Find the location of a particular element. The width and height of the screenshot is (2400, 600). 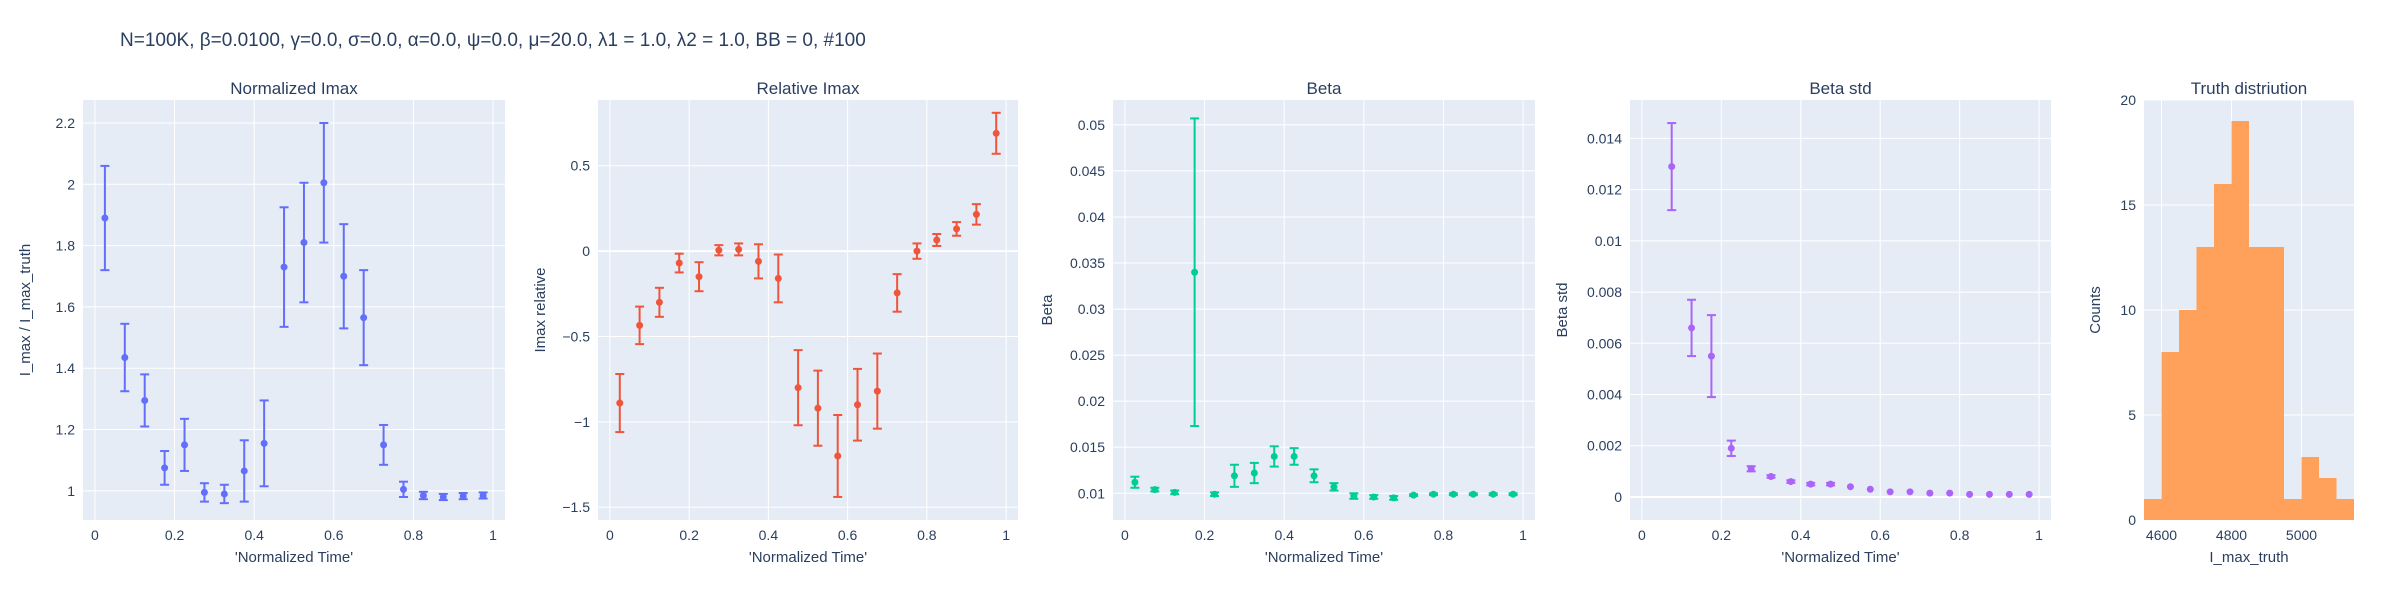

y-tick-label: 15 is located at coordinates (2128, 205).